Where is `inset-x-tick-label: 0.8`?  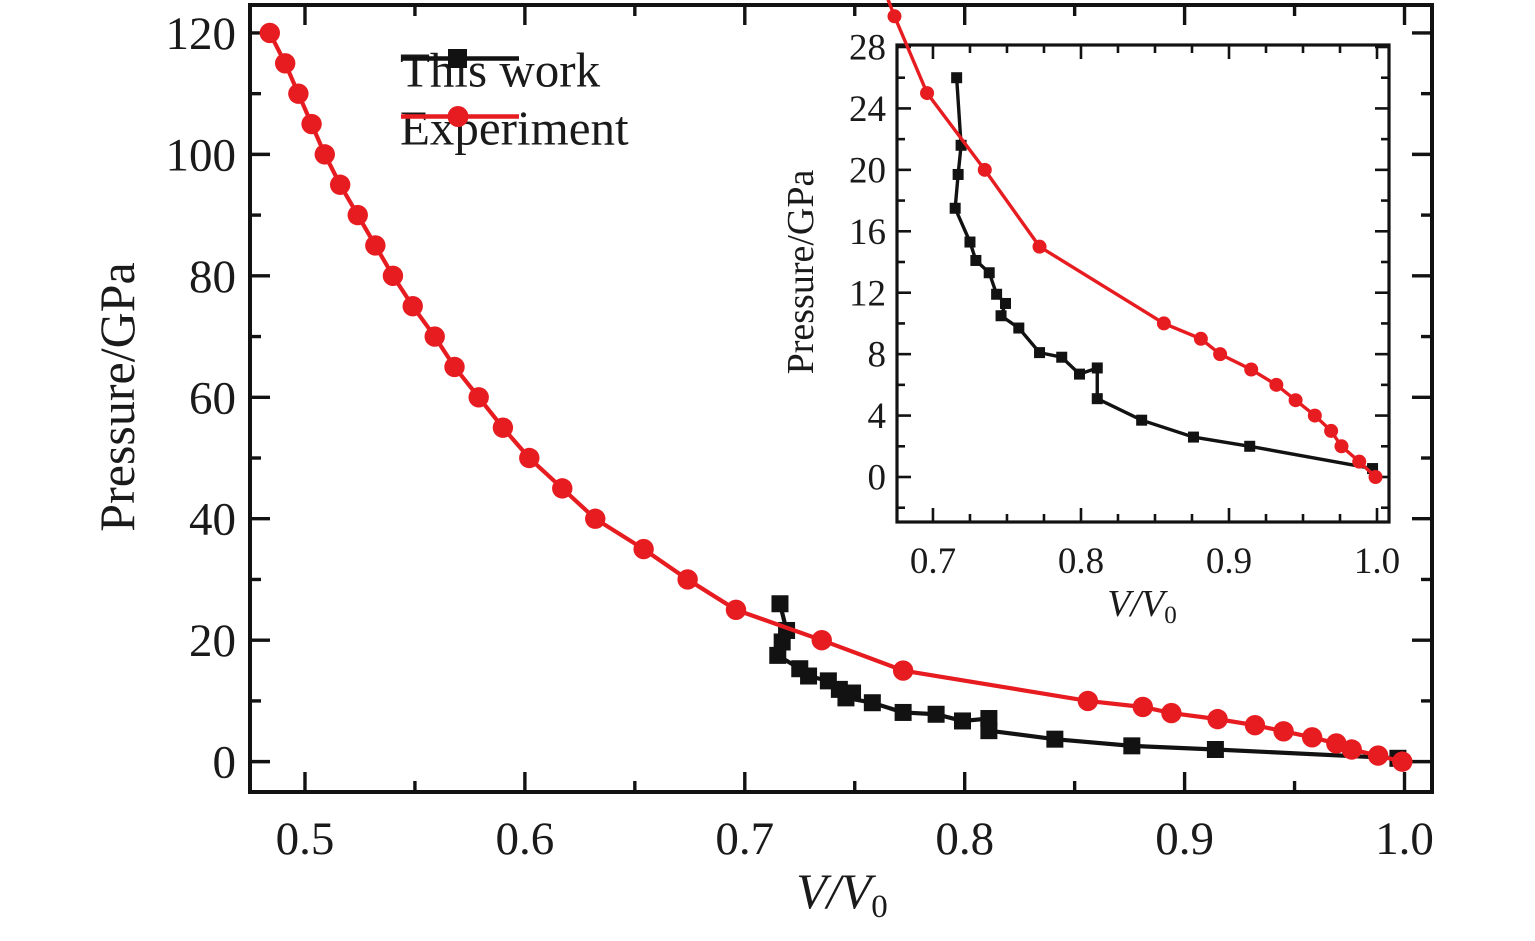 inset-x-tick-label: 0.8 is located at coordinates (1081, 561).